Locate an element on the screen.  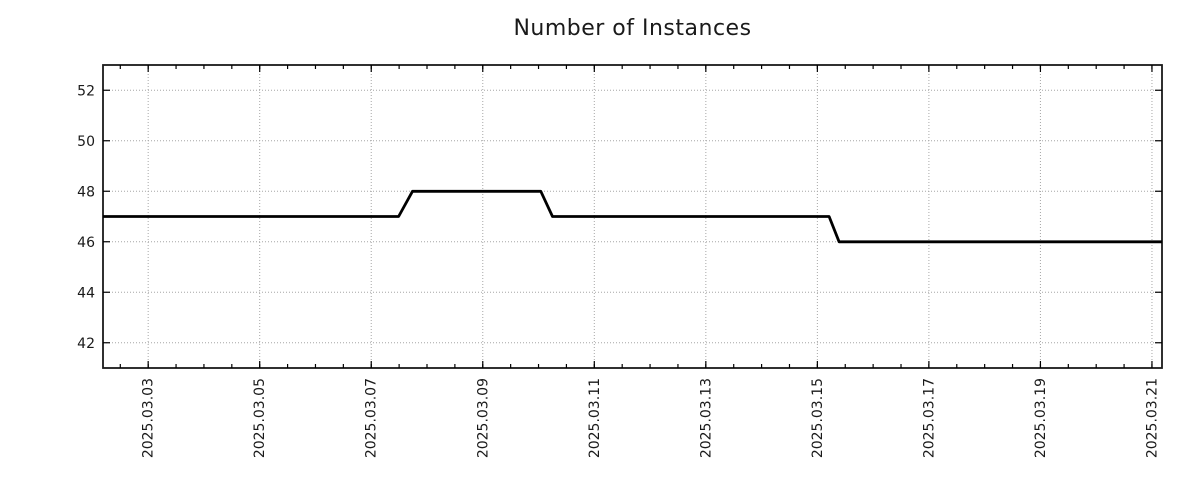
svg-text: 2025.03.17 is located at coordinates (929, 418).